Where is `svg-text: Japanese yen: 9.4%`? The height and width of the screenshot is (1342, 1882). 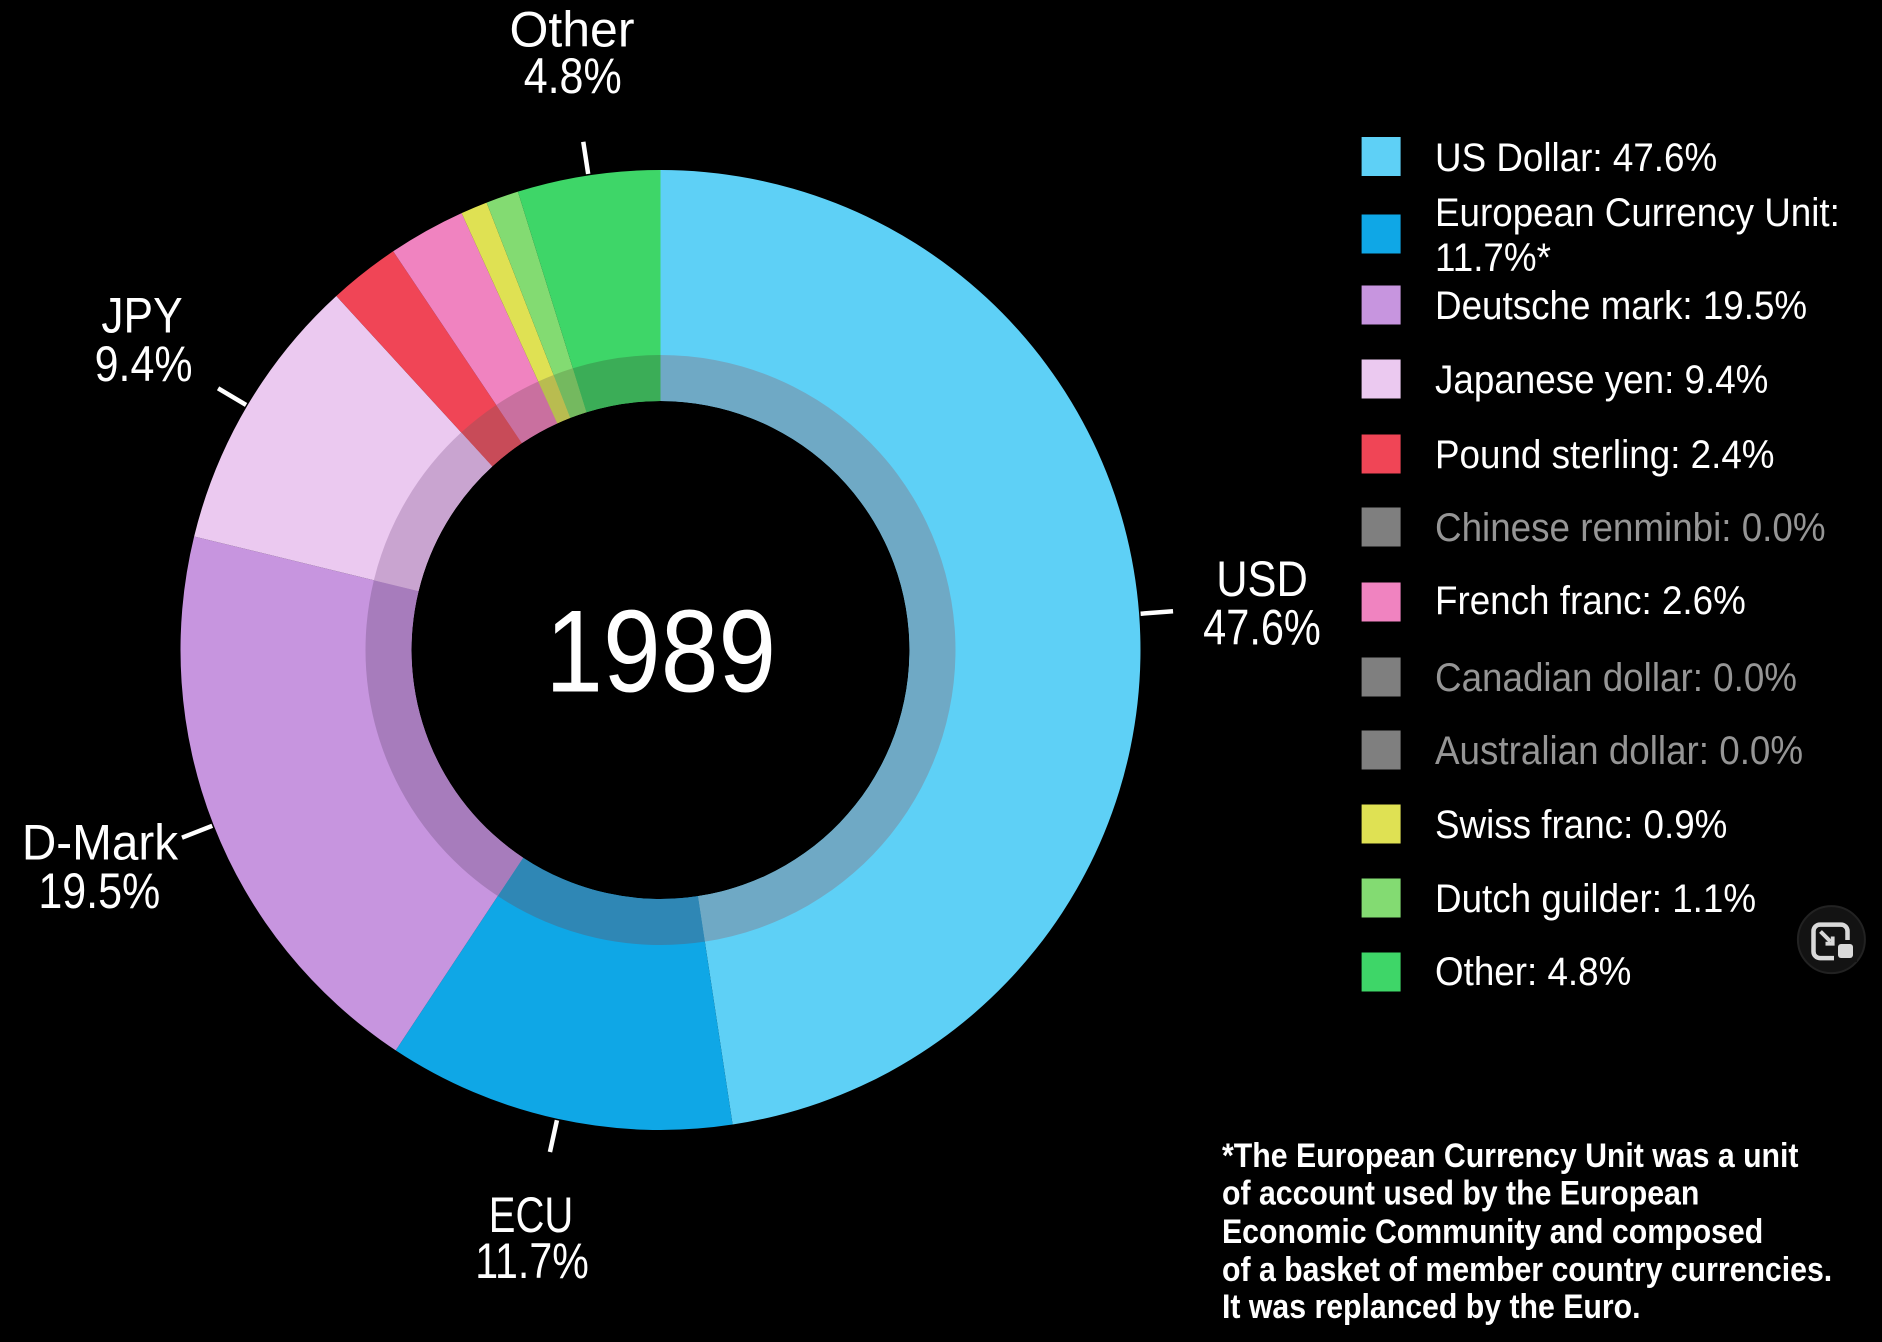 svg-text: Japanese yen: 9.4% is located at coordinates (1601, 380).